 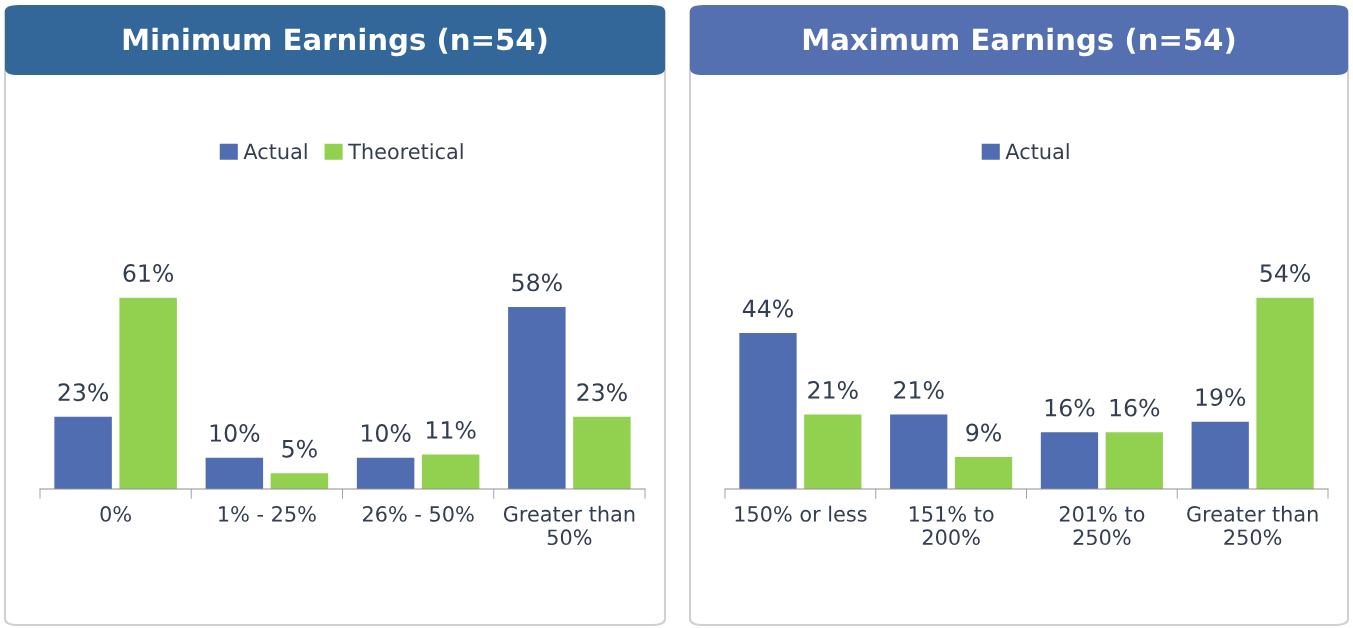 What do you see at coordinates (569, 525) in the screenshot?
I see `x-tick-label: Greater than 50%` at bounding box center [569, 525].